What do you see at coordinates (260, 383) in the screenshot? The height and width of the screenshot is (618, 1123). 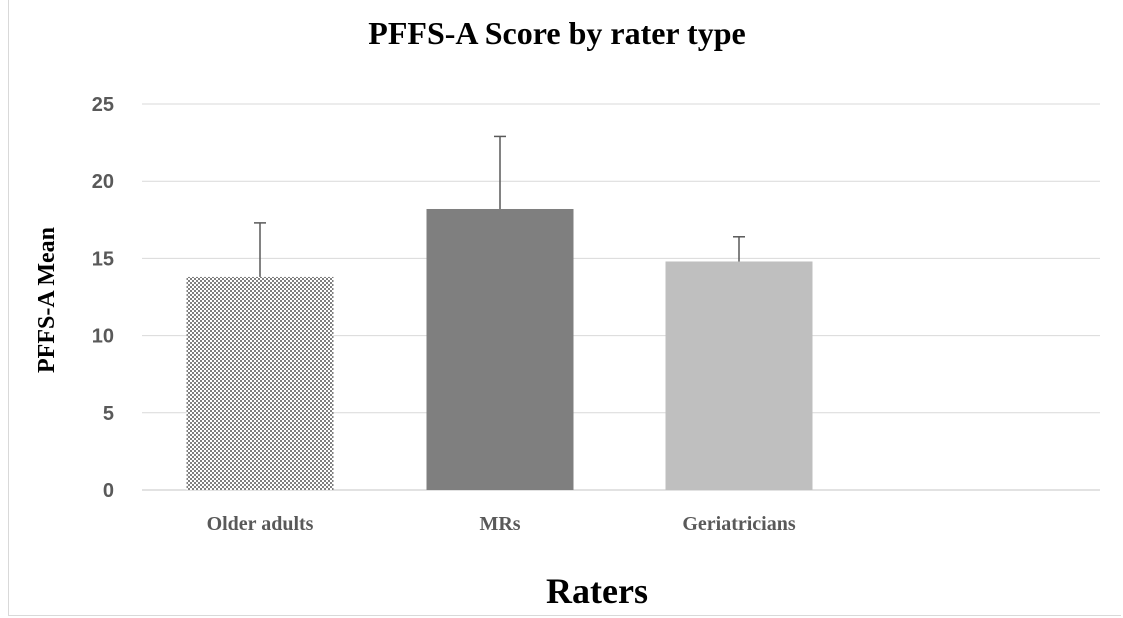 I see `bar-older-adults` at bounding box center [260, 383].